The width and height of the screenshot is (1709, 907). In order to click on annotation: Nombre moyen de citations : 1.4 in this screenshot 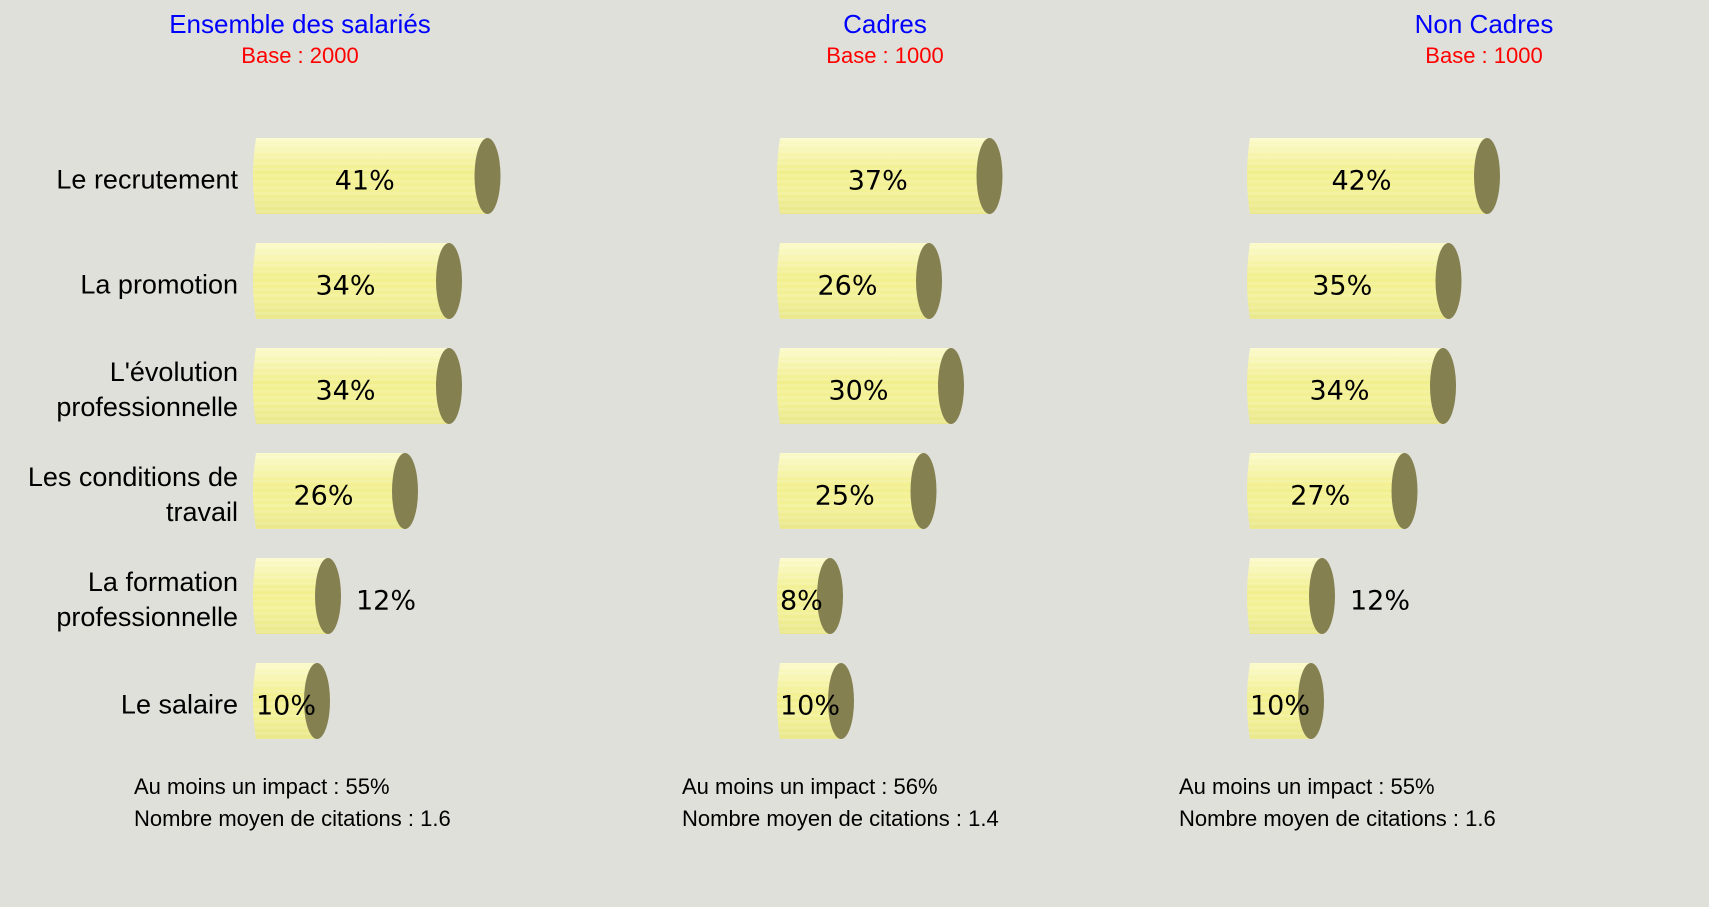, I will do `click(840, 818)`.